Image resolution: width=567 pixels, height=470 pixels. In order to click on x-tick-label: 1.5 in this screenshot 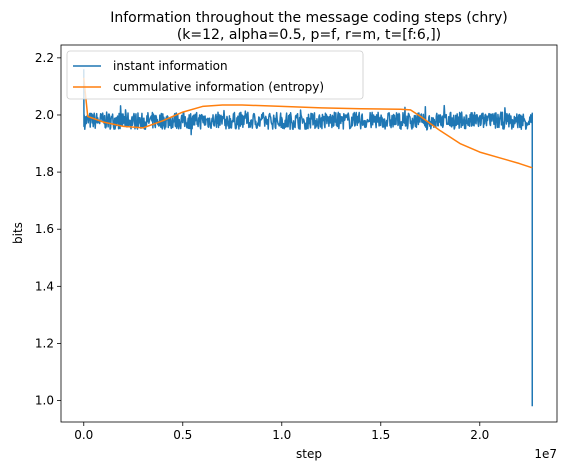, I will do `click(380, 435)`.